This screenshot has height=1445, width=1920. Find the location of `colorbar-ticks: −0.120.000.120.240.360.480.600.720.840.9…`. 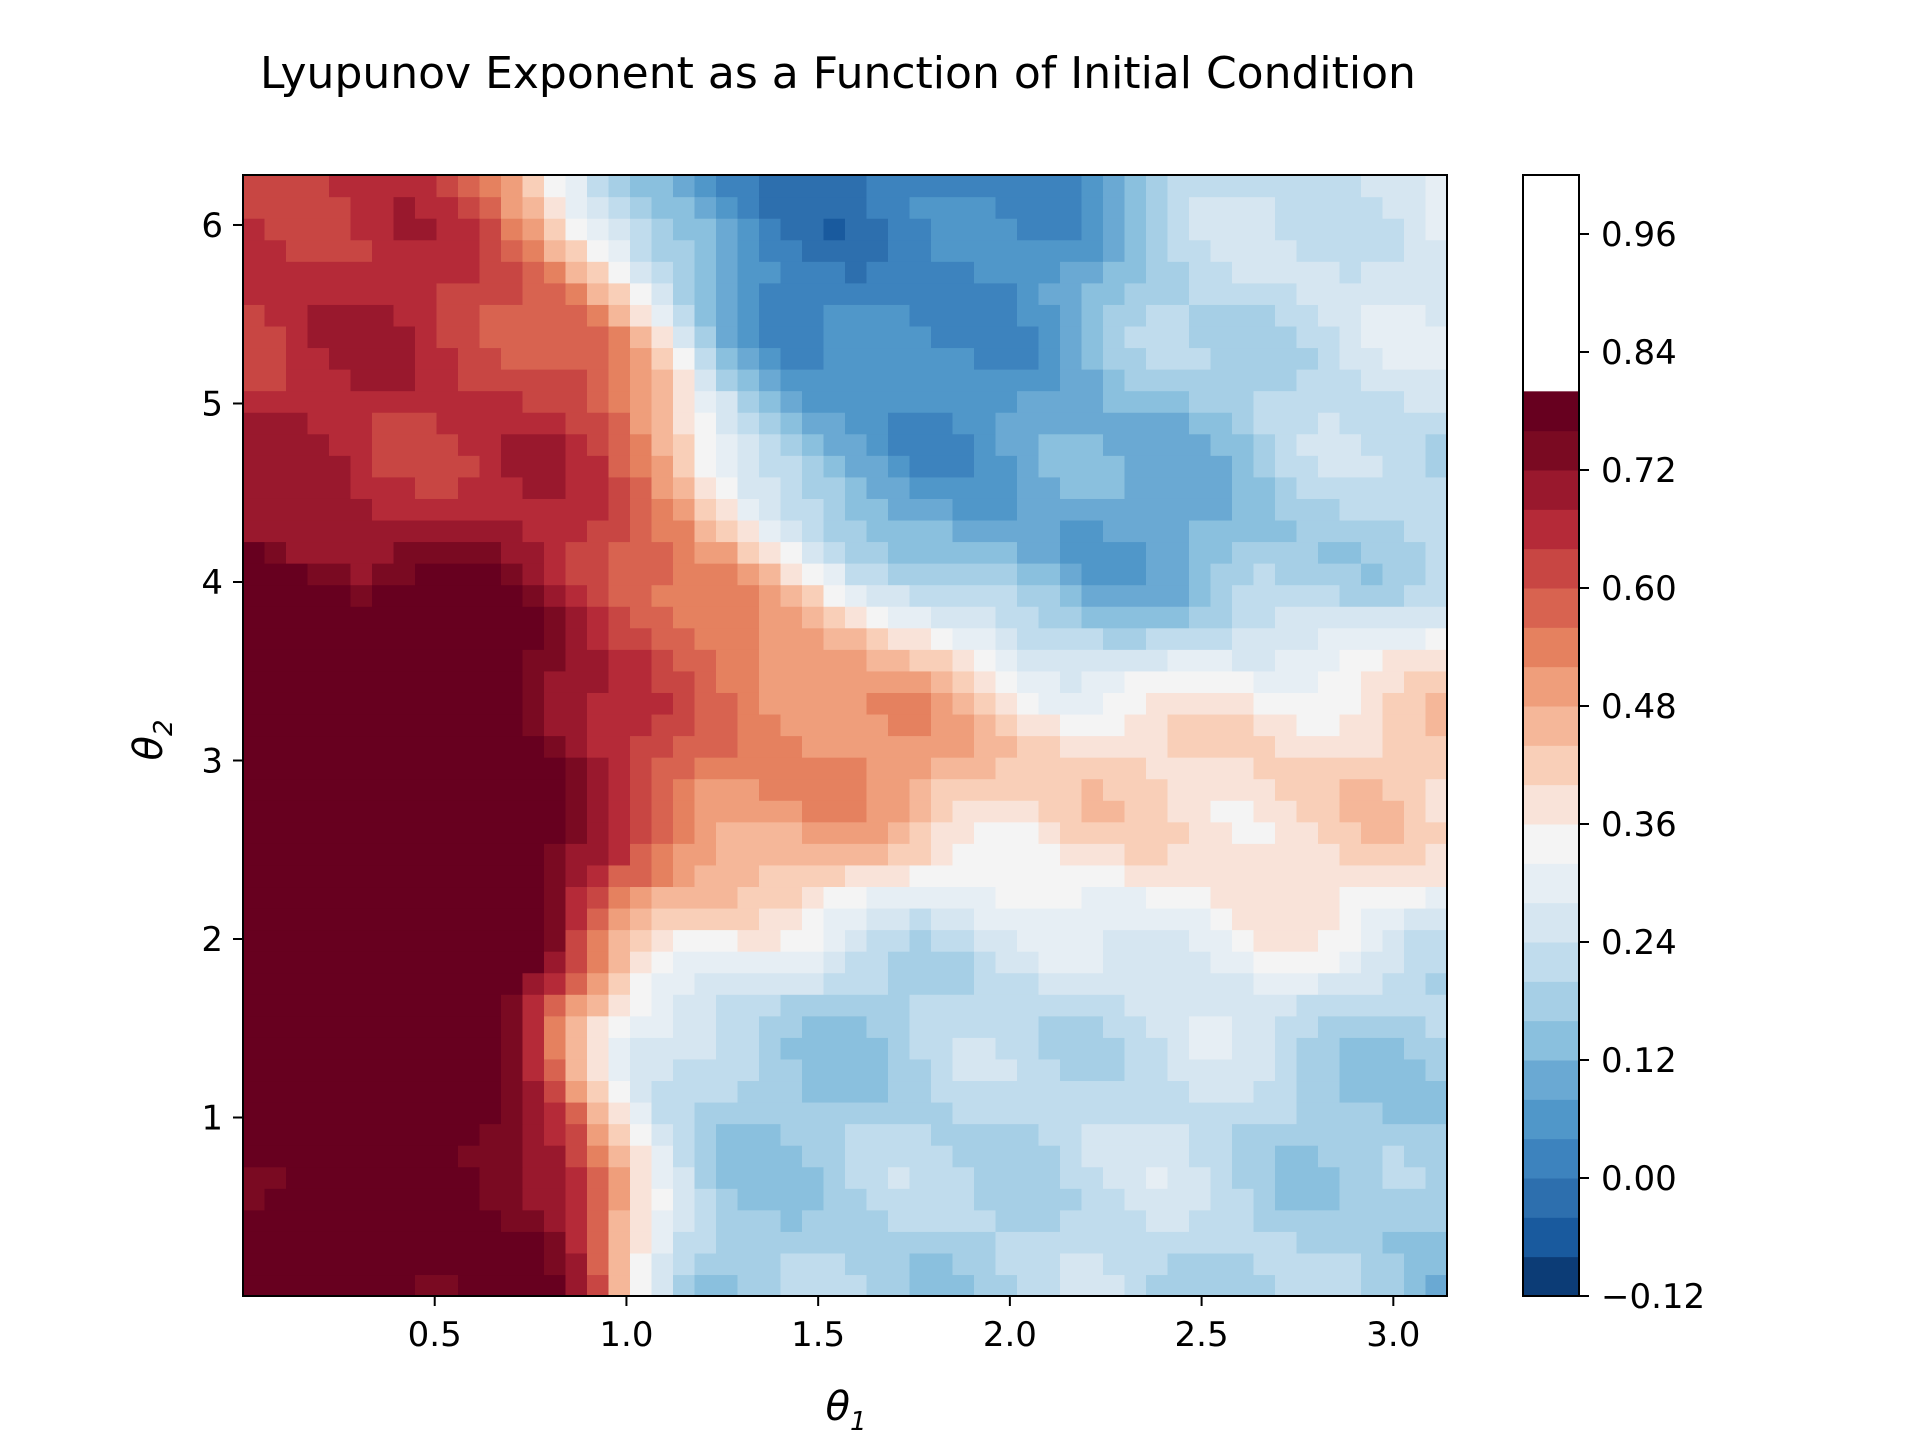

colorbar-ticks: −0.120.000.120.240.360.480.600.720.840.9… is located at coordinates (1642, 766).